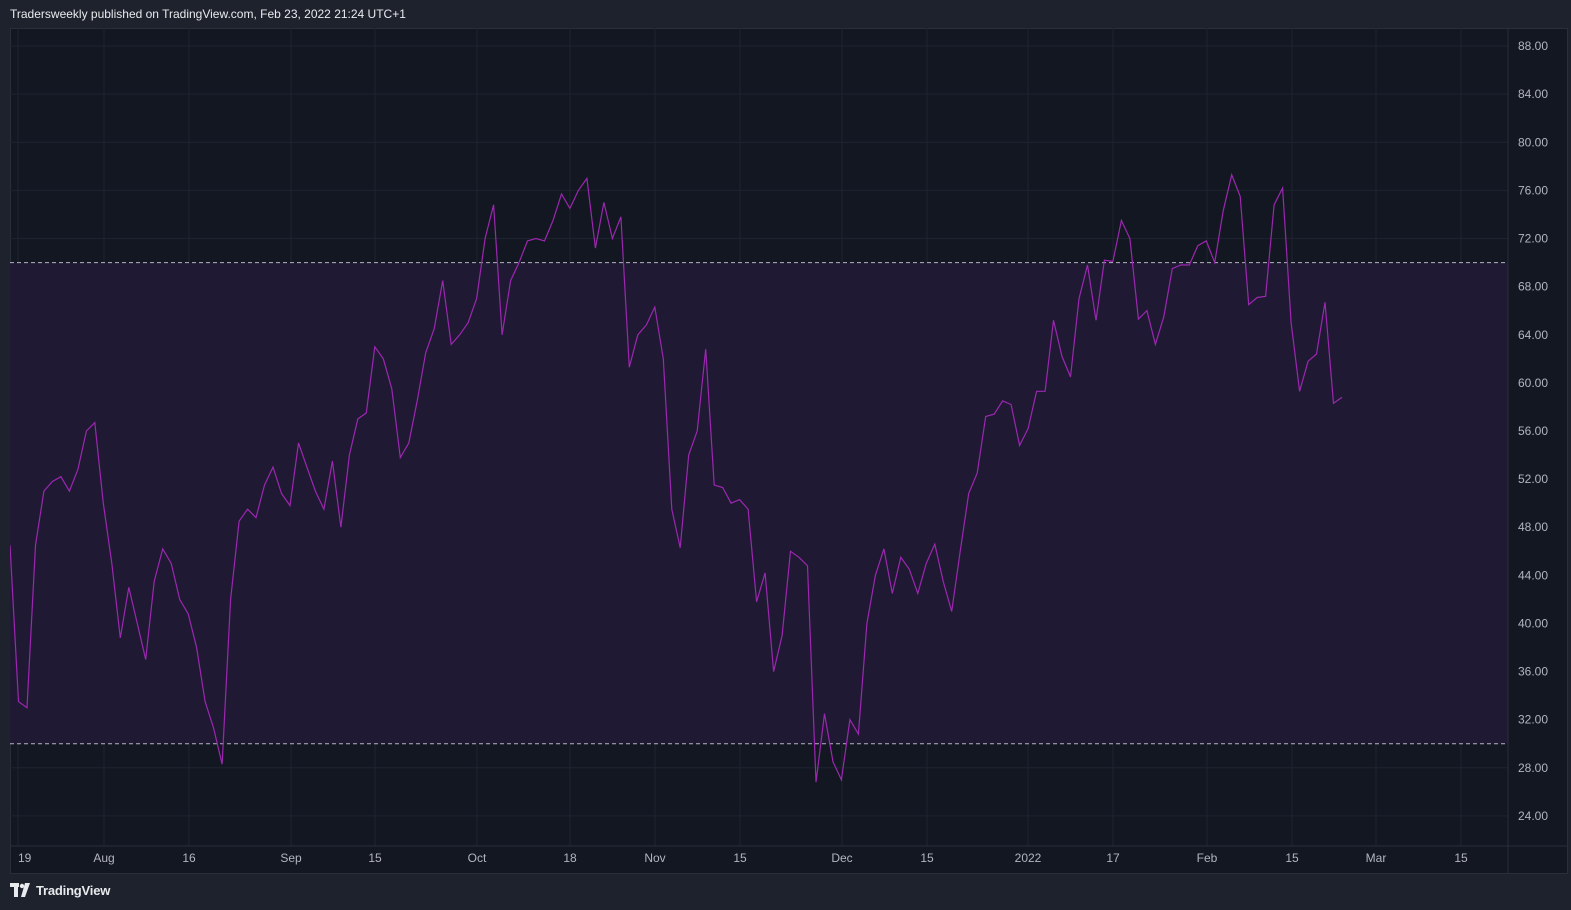 This screenshot has width=1571, height=910. What do you see at coordinates (25, 858) in the screenshot?
I see `x-tick-label: 19` at bounding box center [25, 858].